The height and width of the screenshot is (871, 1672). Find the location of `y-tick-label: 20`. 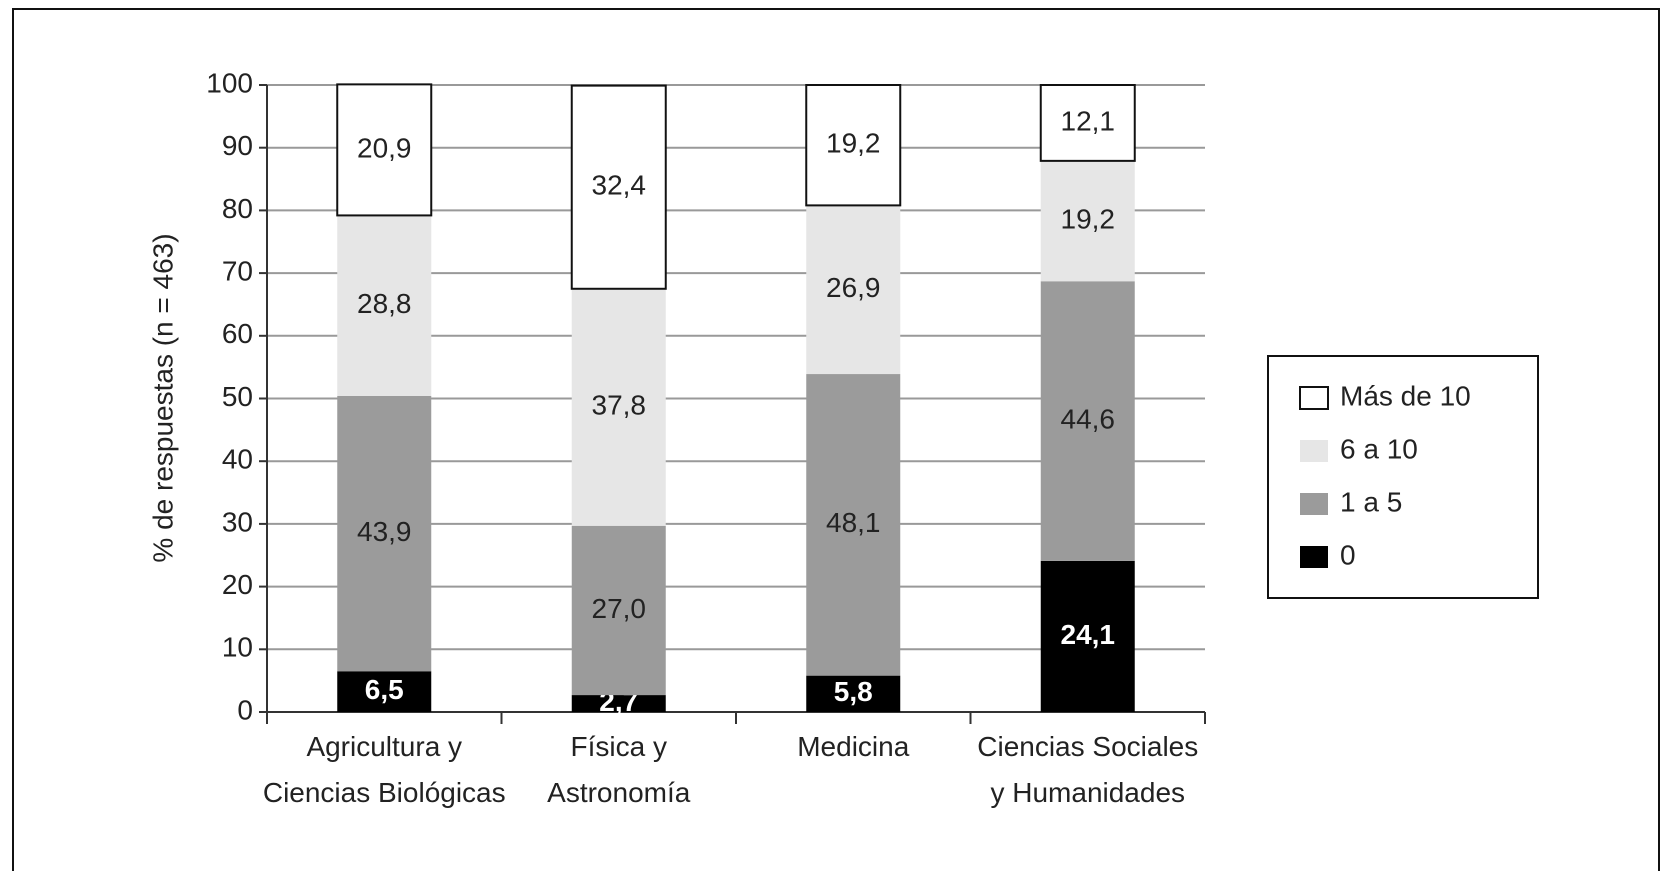

y-tick-label: 20 is located at coordinates (237, 584).